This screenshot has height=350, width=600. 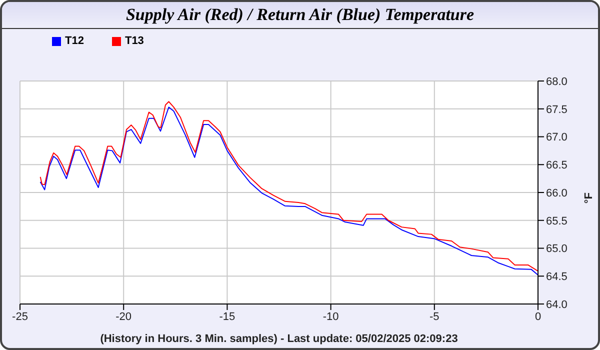 What do you see at coordinates (227, 316) in the screenshot?
I see `x-tick-label: -15` at bounding box center [227, 316].